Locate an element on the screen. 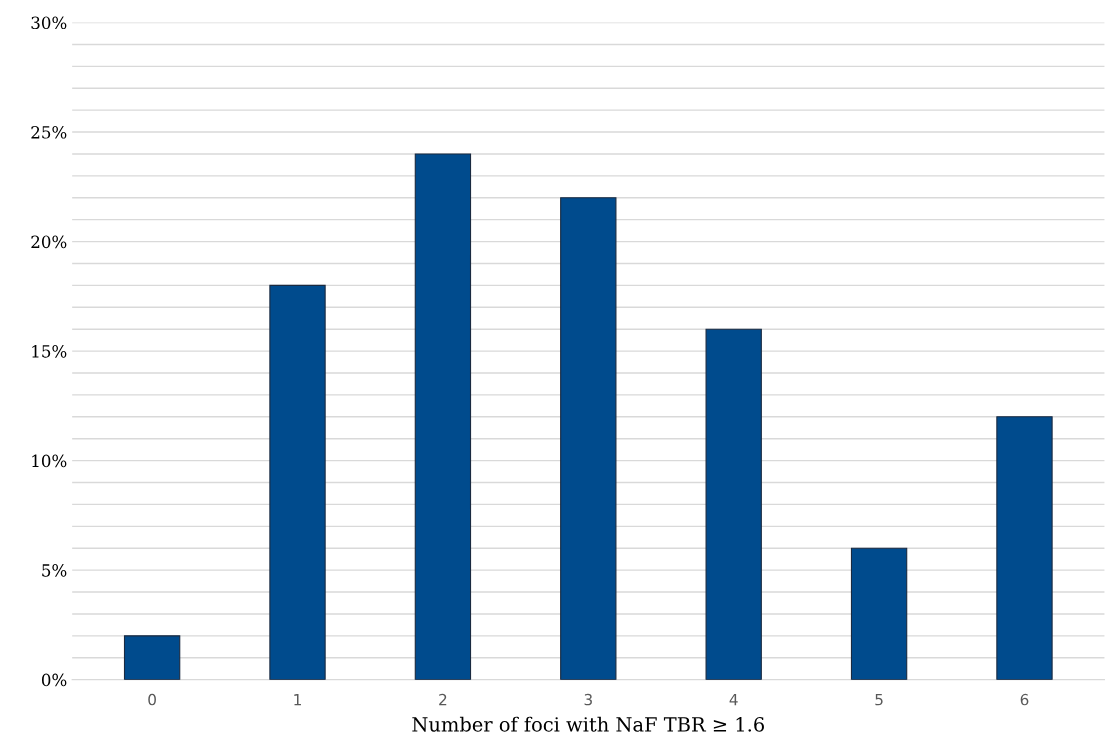 This screenshot has height=751, width=1110. x-tick-label: 3 is located at coordinates (588, 699).